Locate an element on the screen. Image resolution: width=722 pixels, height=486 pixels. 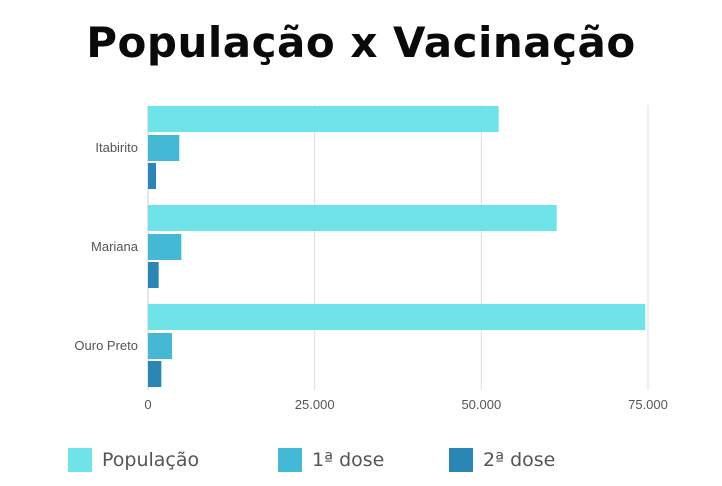
category-label-mariana: Mariana is located at coordinates (115, 246).